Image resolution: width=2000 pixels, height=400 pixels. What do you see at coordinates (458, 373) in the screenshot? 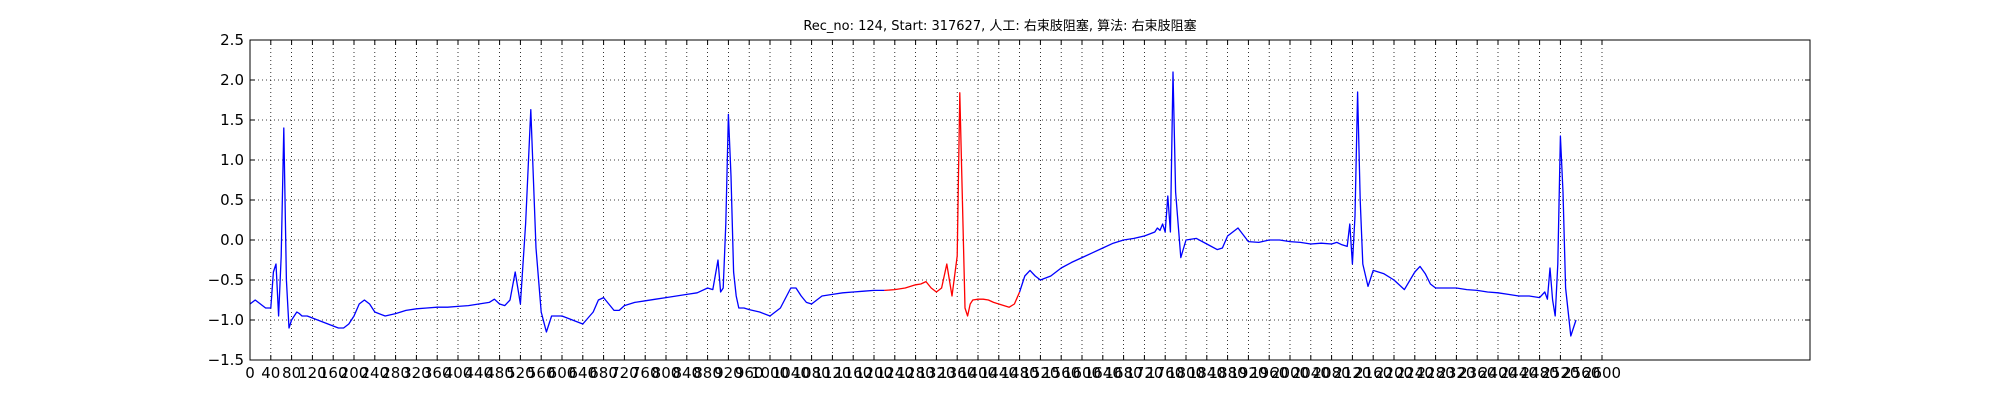
I see `x-tick-label: 400` at bounding box center [458, 373].